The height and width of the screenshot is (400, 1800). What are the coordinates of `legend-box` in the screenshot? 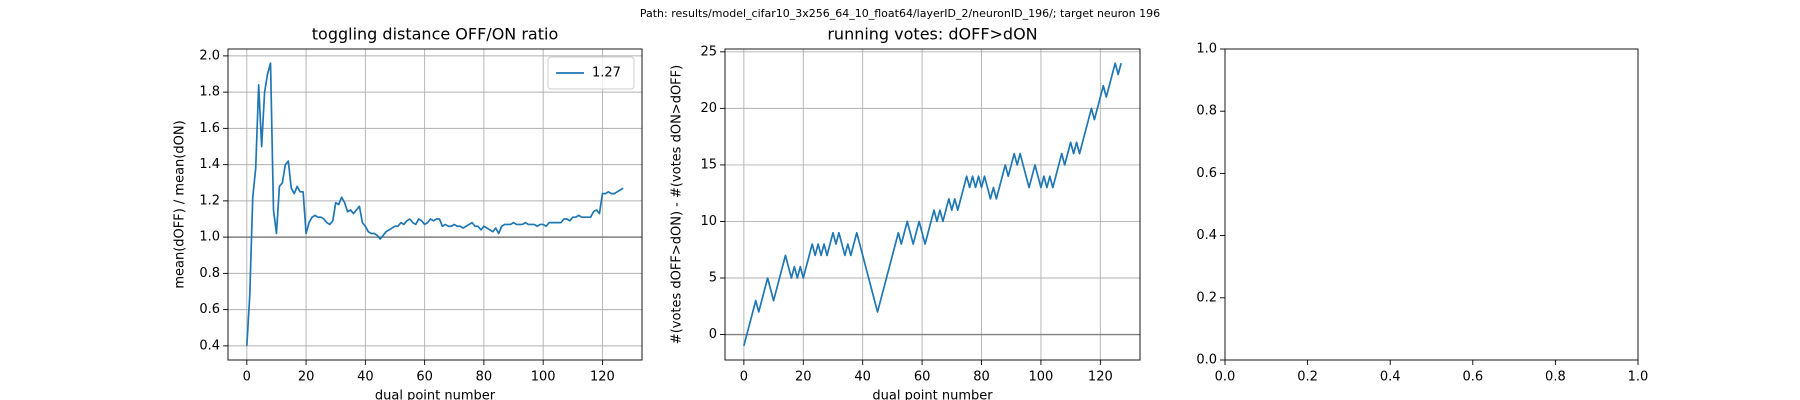 It's located at (591, 73).